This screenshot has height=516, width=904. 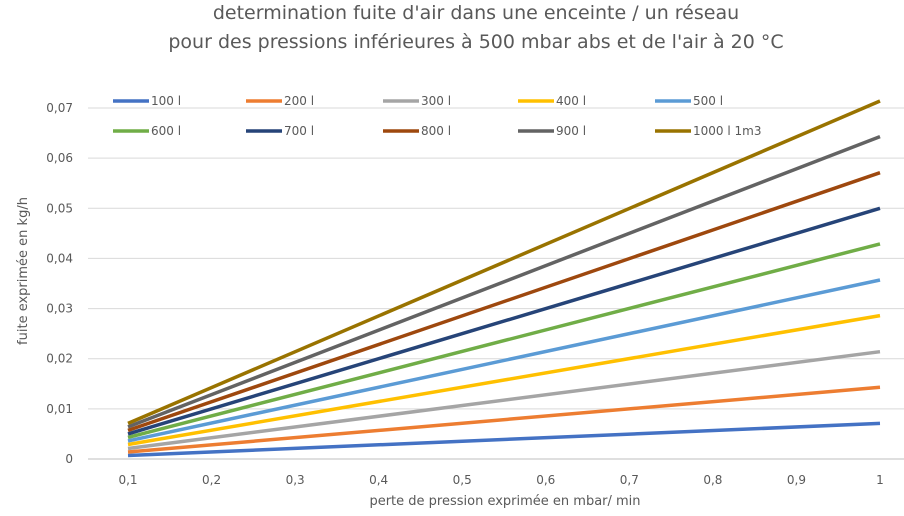 I want to click on x-tick-label: 0,7, so click(x=629, y=480).